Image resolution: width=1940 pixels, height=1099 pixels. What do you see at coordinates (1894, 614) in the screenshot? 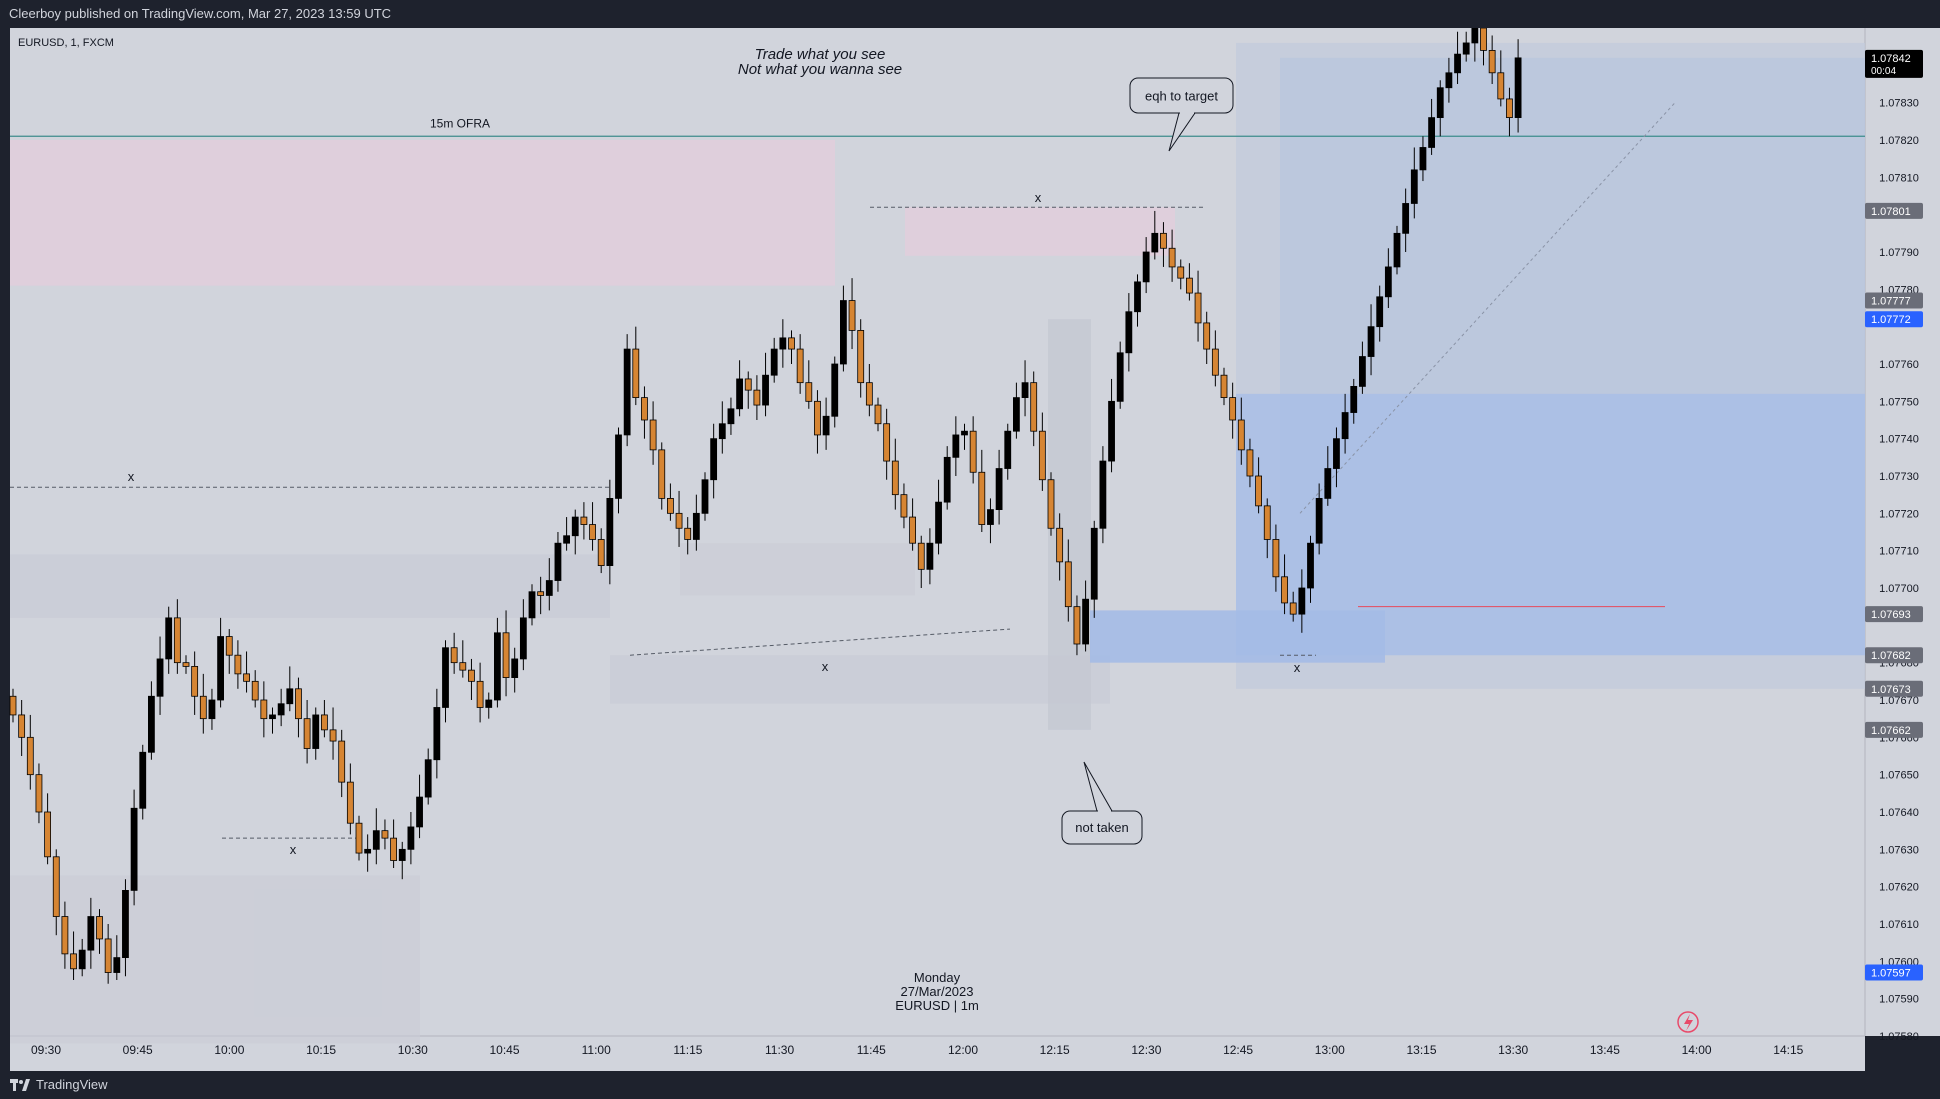
I see `price-badge: 1.07693` at bounding box center [1894, 614].